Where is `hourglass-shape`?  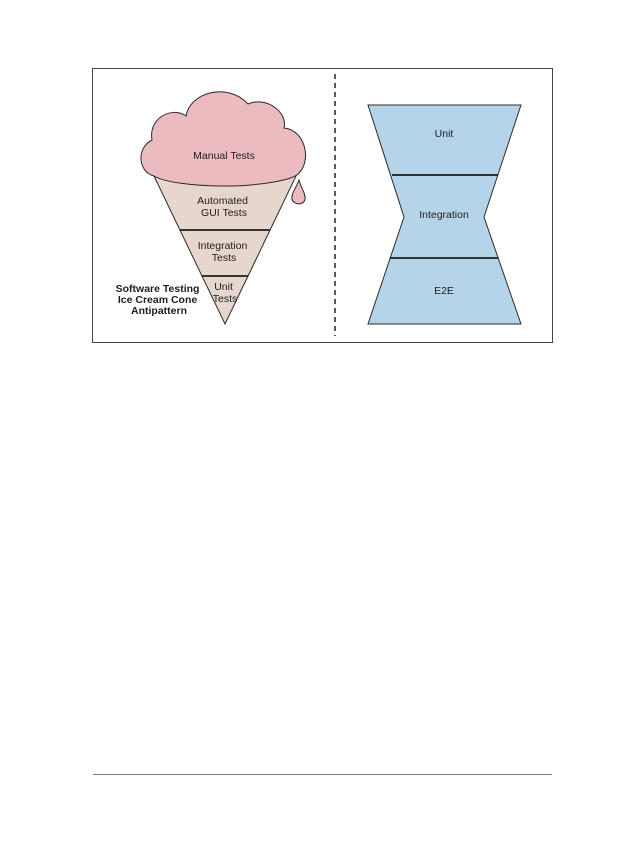 hourglass-shape is located at coordinates (444, 214).